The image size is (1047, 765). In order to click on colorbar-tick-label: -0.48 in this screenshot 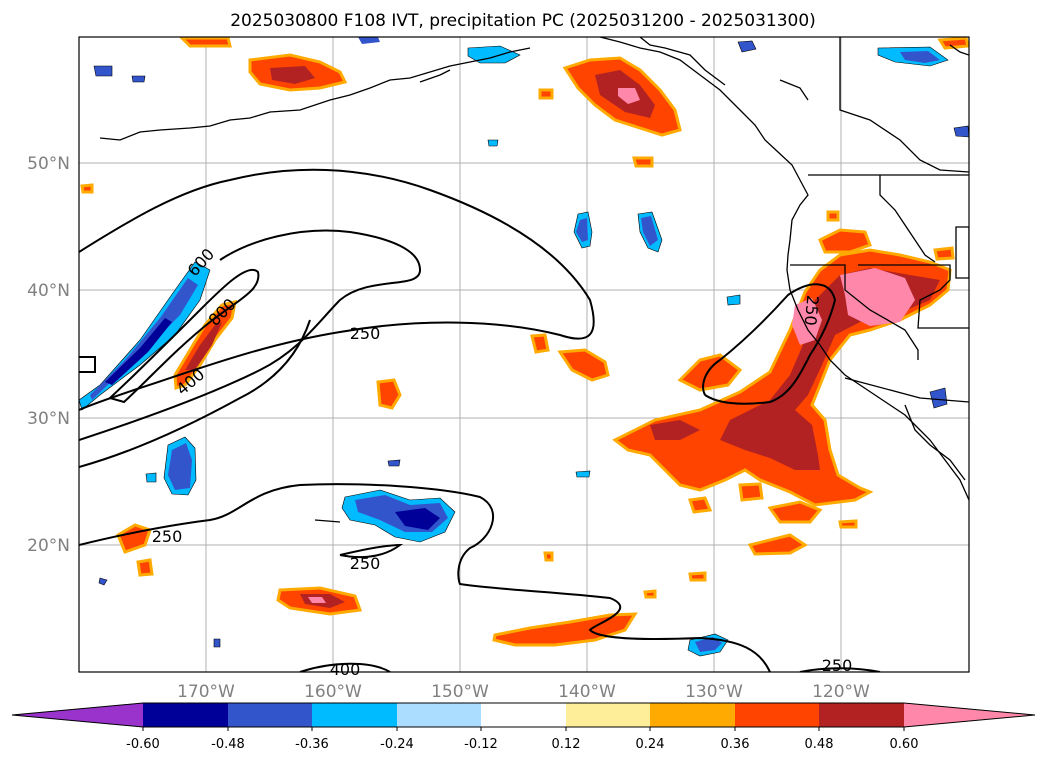, I will do `click(228, 744)`.